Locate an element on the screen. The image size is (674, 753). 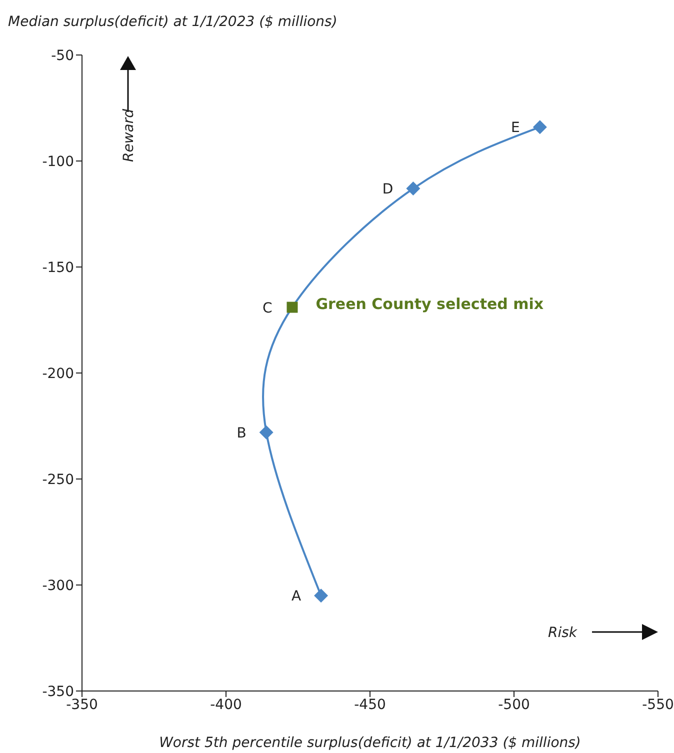
annotation: E is located at coordinates (515, 128).